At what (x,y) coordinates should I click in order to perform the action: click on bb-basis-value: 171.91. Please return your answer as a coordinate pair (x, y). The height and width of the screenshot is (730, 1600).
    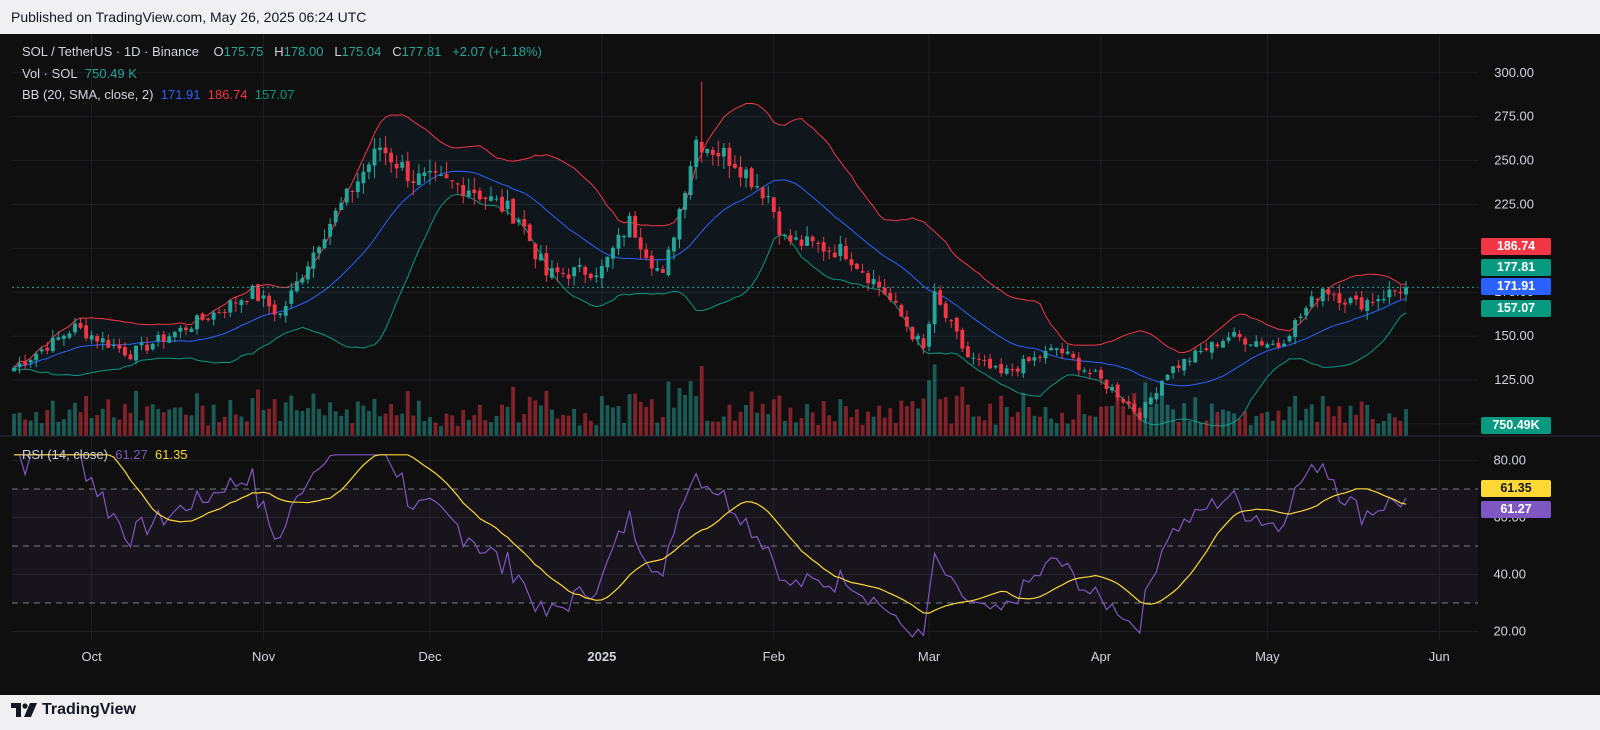
    Looking at the image, I should click on (180, 94).